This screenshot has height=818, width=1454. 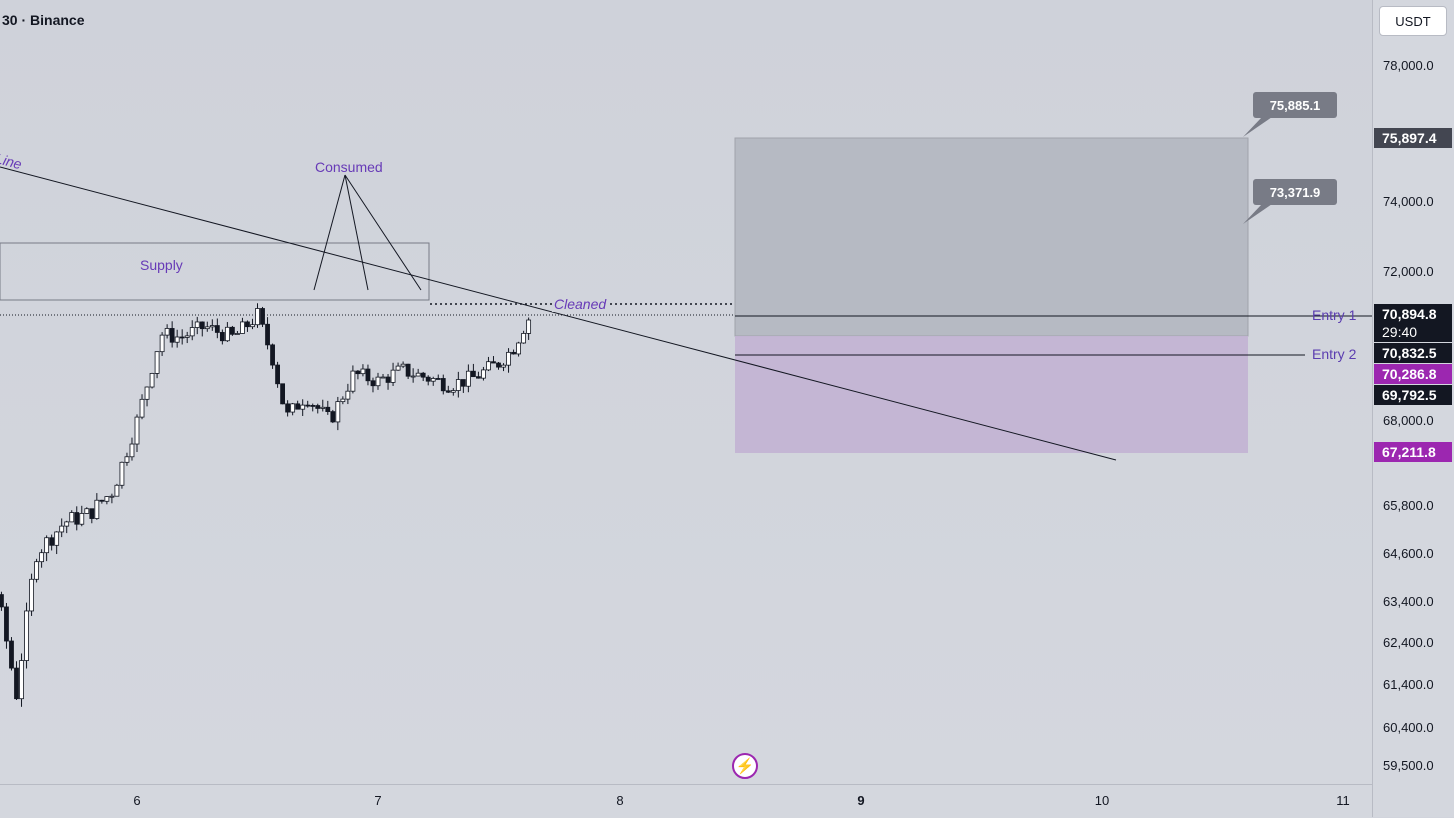 I want to click on price-tick: 60,400.0, so click(x=1408, y=727).